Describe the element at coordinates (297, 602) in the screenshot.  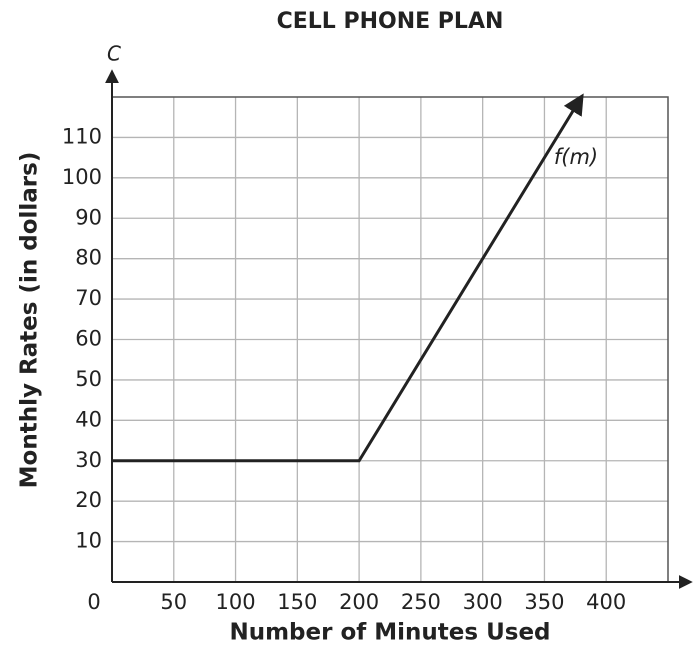
I see `x-tick-label: 150` at that location.